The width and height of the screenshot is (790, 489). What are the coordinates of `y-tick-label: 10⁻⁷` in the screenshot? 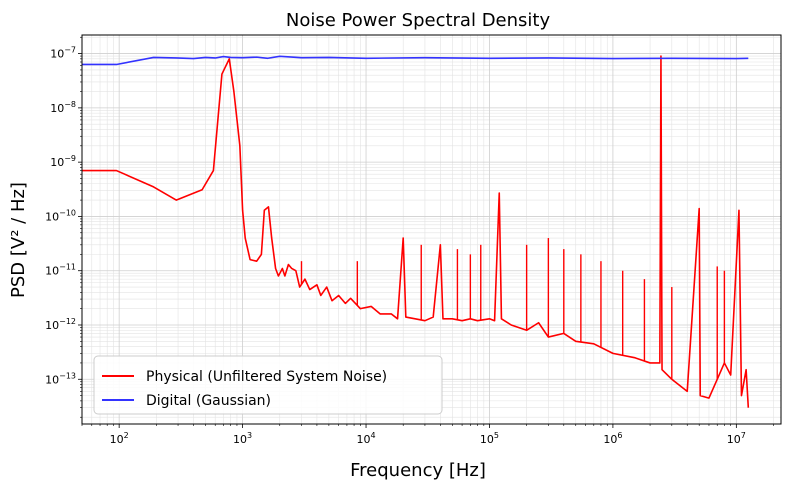 It's located at (63, 53).